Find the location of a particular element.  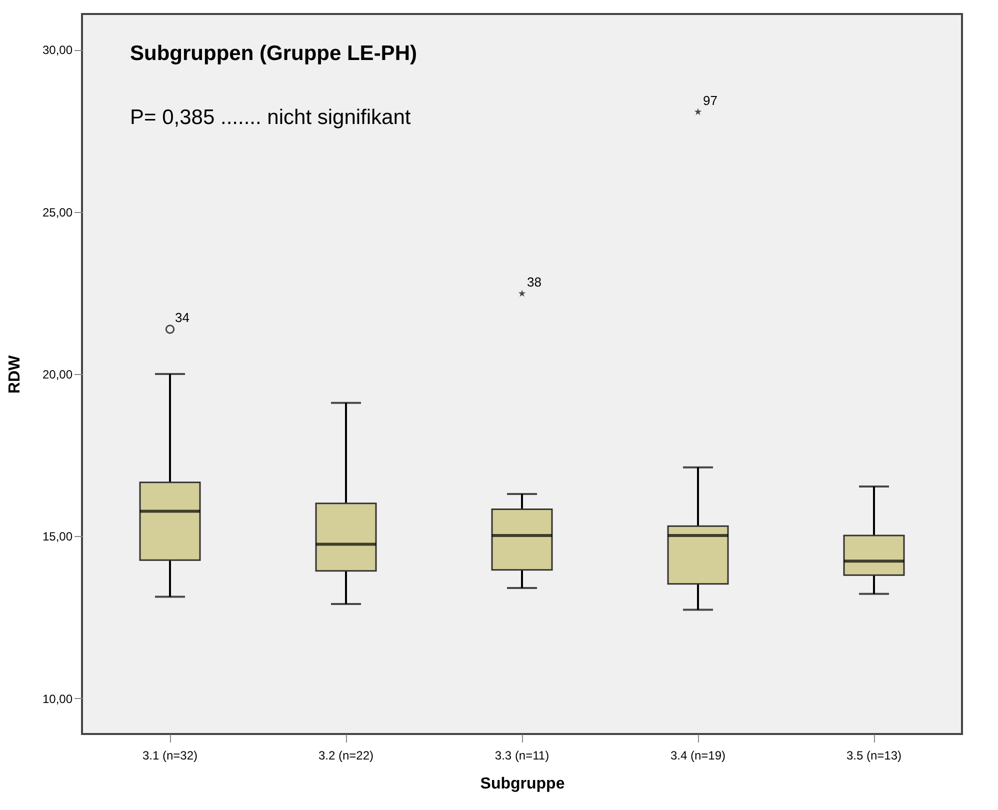

x-tick-label: 3.1 (n=32) is located at coordinates (170, 755).